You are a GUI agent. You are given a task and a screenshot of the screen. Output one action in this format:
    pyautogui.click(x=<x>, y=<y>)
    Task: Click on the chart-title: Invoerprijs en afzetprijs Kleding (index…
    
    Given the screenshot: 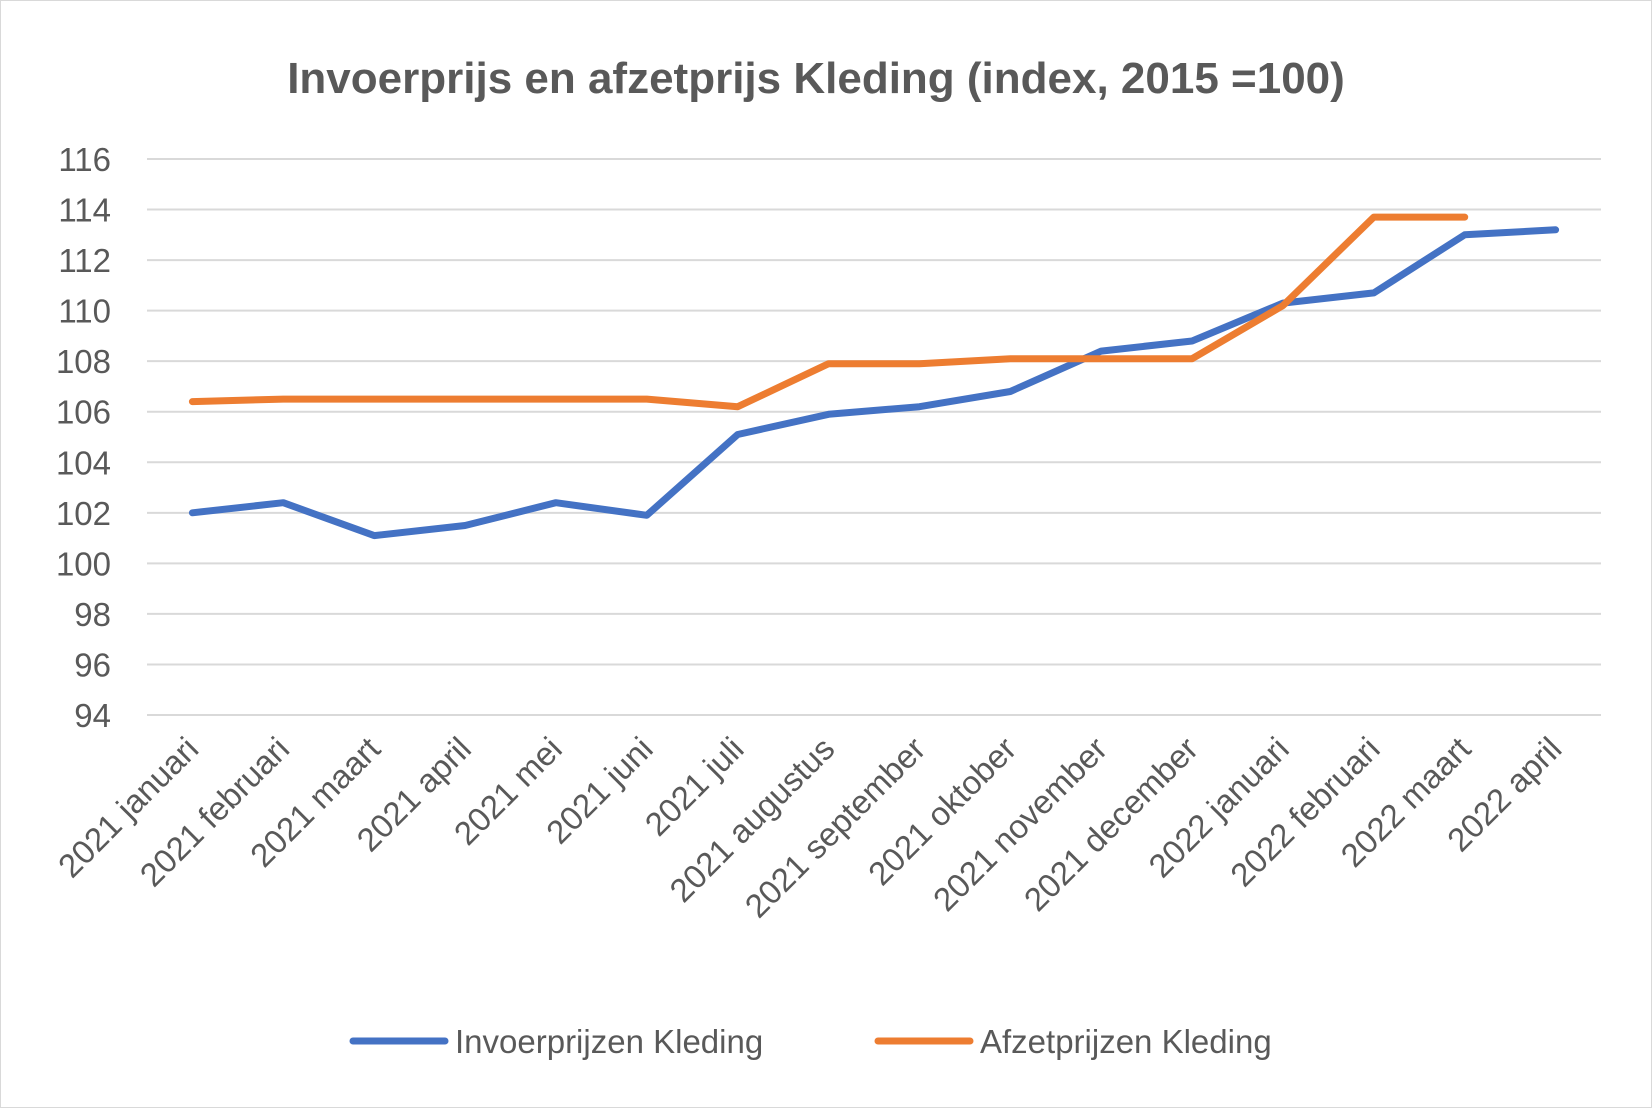 What is the action you would take?
    pyautogui.click(x=816, y=78)
    